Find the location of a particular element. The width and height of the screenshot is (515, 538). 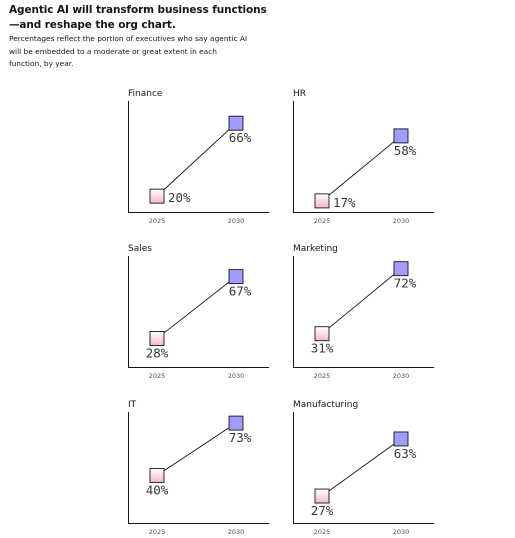

series-line-manufacturing is located at coordinates (361, 467).